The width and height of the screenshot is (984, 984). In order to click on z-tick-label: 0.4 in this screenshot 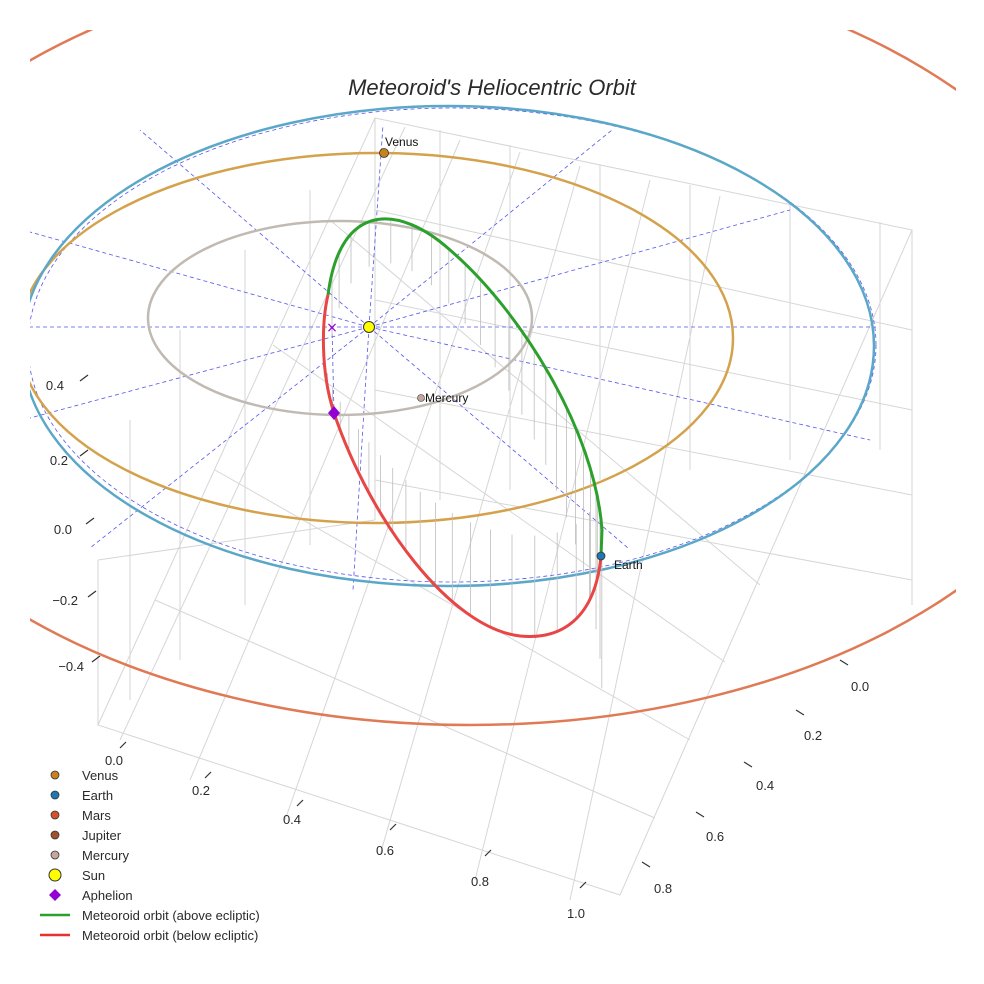, I will do `click(55, 385)`.